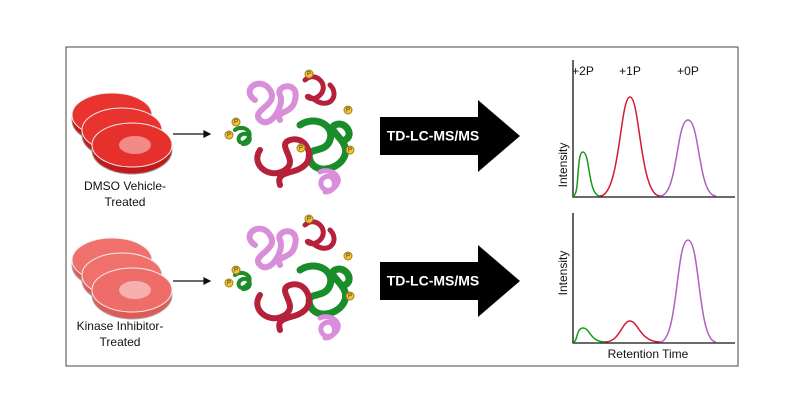 This screenshot has height=419, width=800. What do you see at coordinates (122, 278) in the screenshot?
I see `petri-dishes-bottom` at bounding box center [122, 278].